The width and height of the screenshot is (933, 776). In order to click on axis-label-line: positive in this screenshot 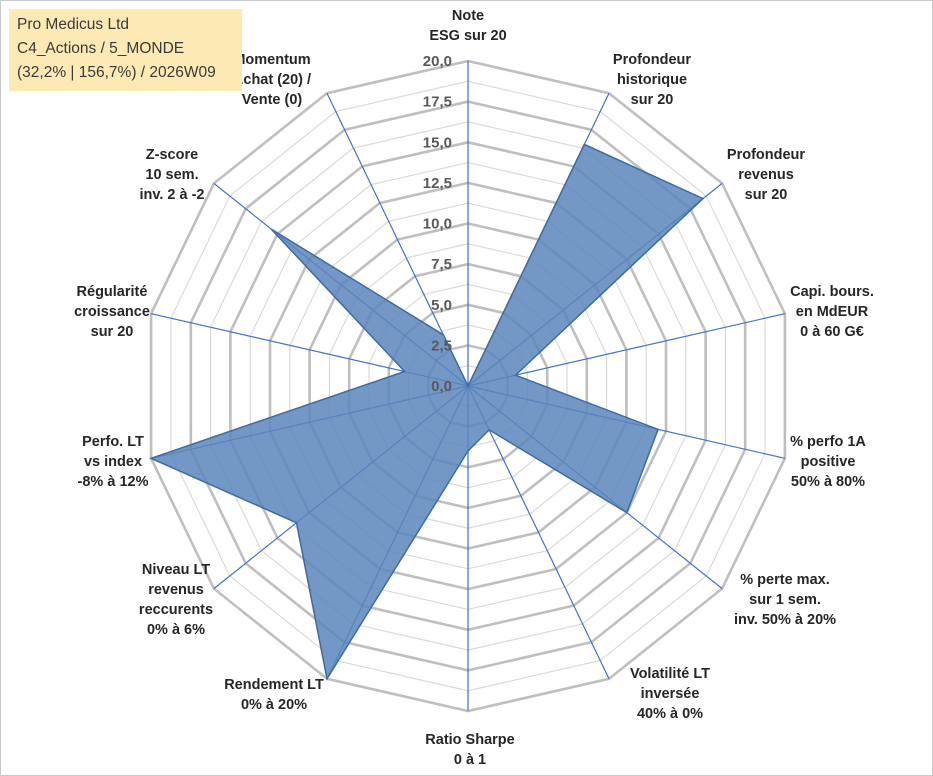, I will do `click(828, 462)`.